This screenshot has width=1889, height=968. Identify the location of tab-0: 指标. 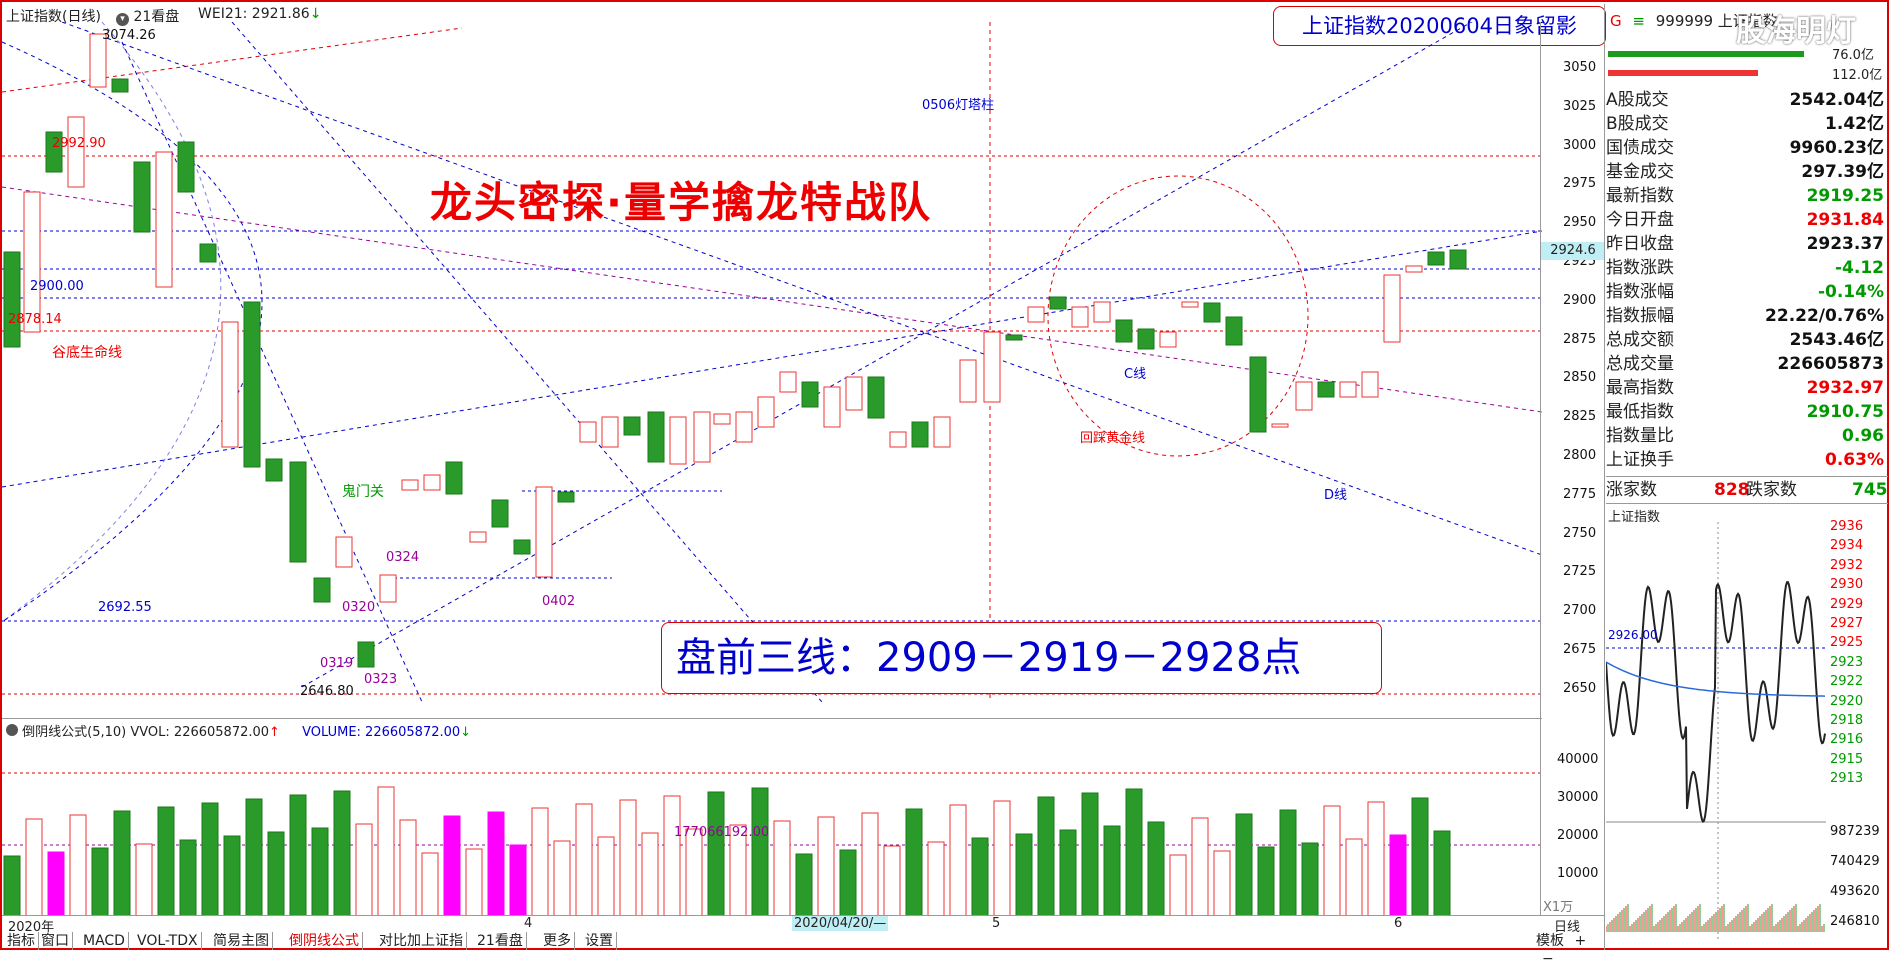
(21, 941).